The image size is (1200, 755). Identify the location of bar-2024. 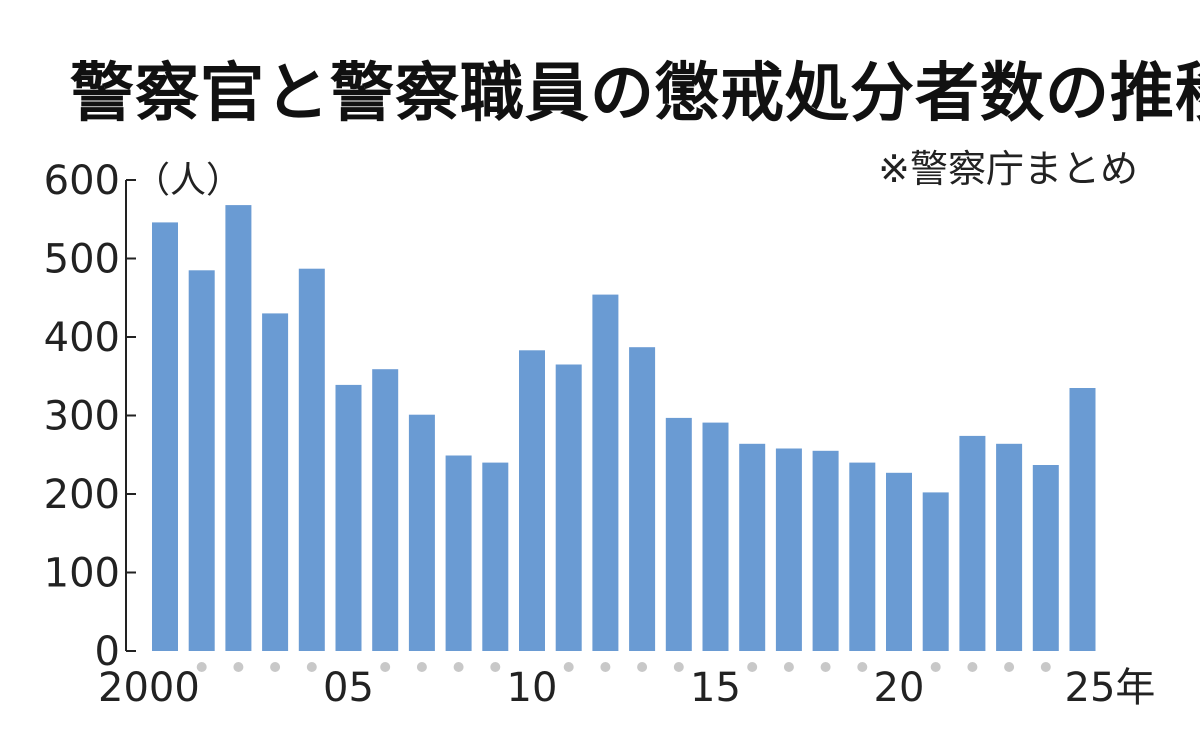
(1045, 558).